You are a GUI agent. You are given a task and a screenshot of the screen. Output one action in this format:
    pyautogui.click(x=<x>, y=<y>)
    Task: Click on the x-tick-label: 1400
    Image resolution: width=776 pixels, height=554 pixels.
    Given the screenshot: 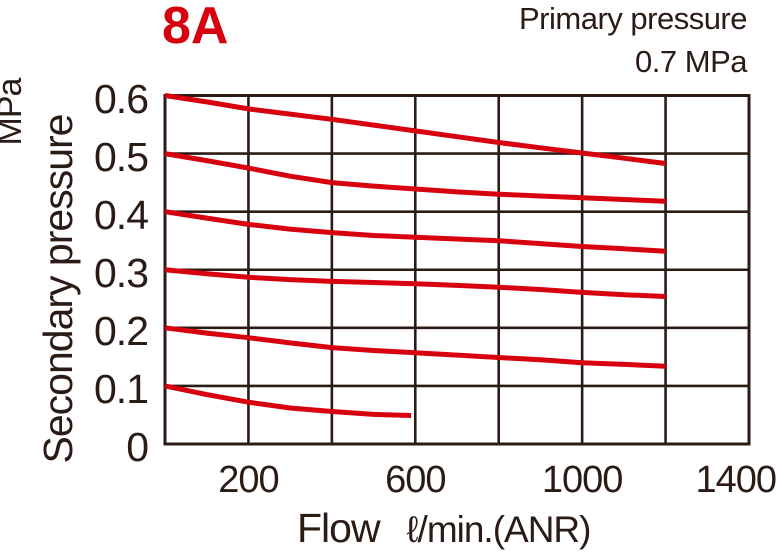 What is the action you would take?
    pyautogui.click(x=735, y=480)
    